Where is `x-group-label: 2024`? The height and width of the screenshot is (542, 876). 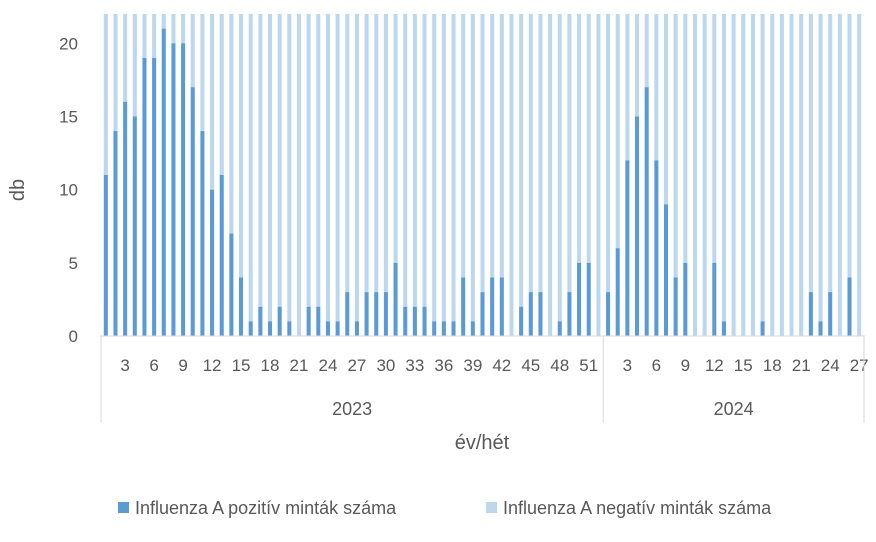
x-group-label: 2024 is located at coordinates (734, 409).